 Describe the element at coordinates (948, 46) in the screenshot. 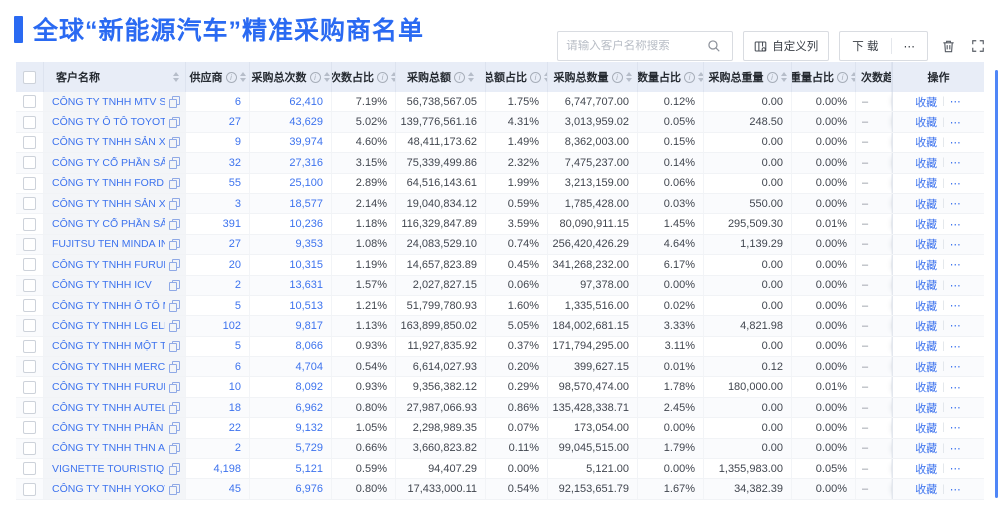

I see `trash-icon` at that location.